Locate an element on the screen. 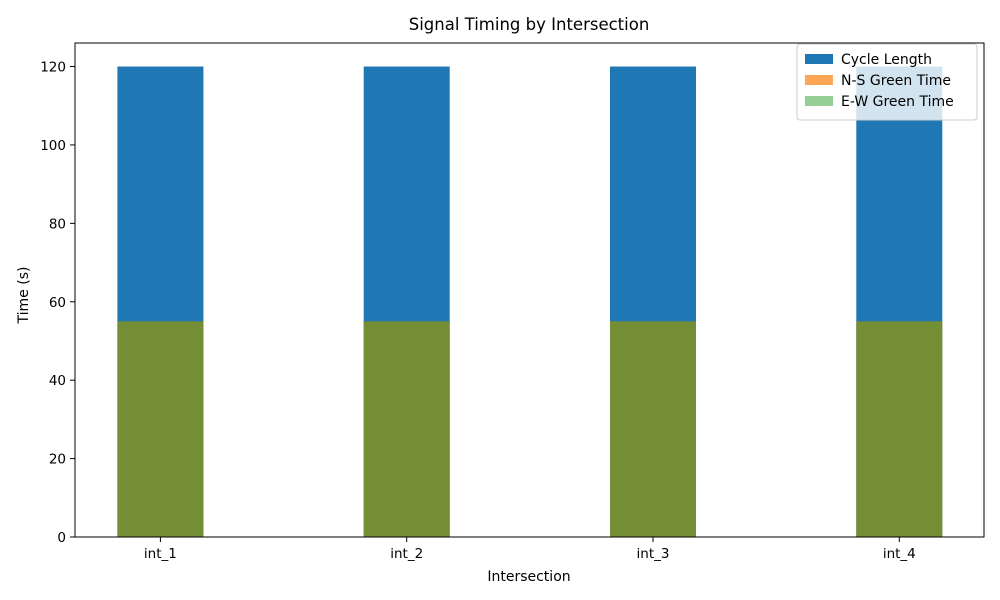 This screenshot has width=1000, height=600. y-axis: 0 20 40 60 80 100 120 is located at coordinates (57, 303).